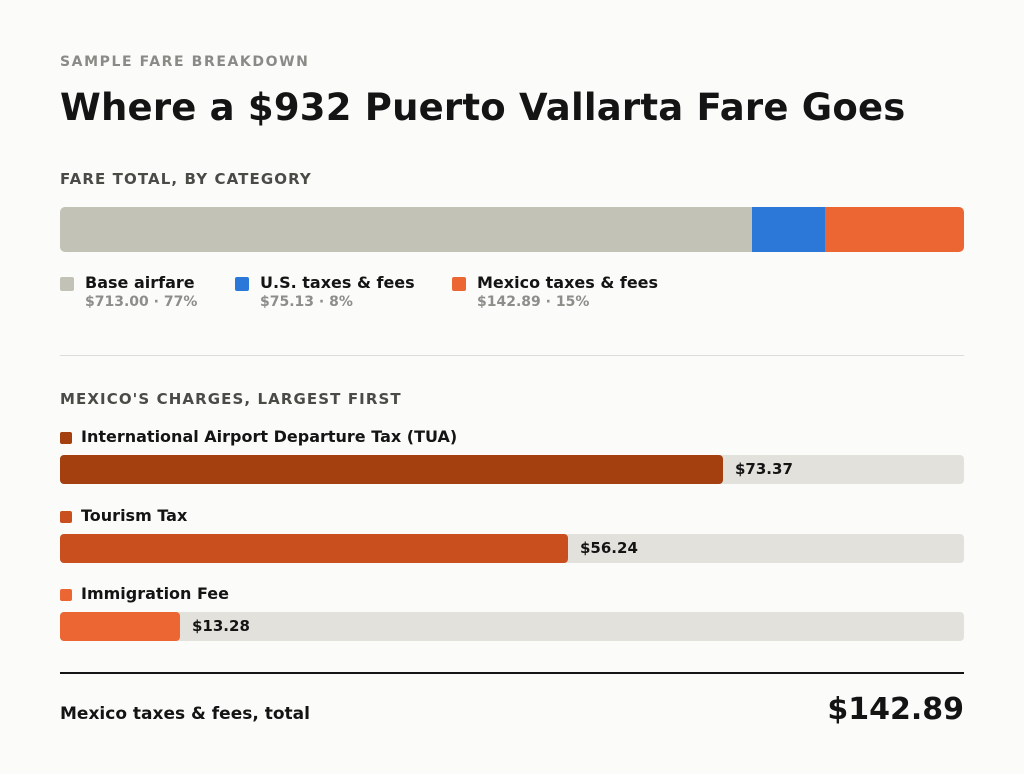  What do you see at coordinates (306, 302) in the screenshot?
I see `legend-value: $75.13 · 8%` at bounding box center [306, 302].